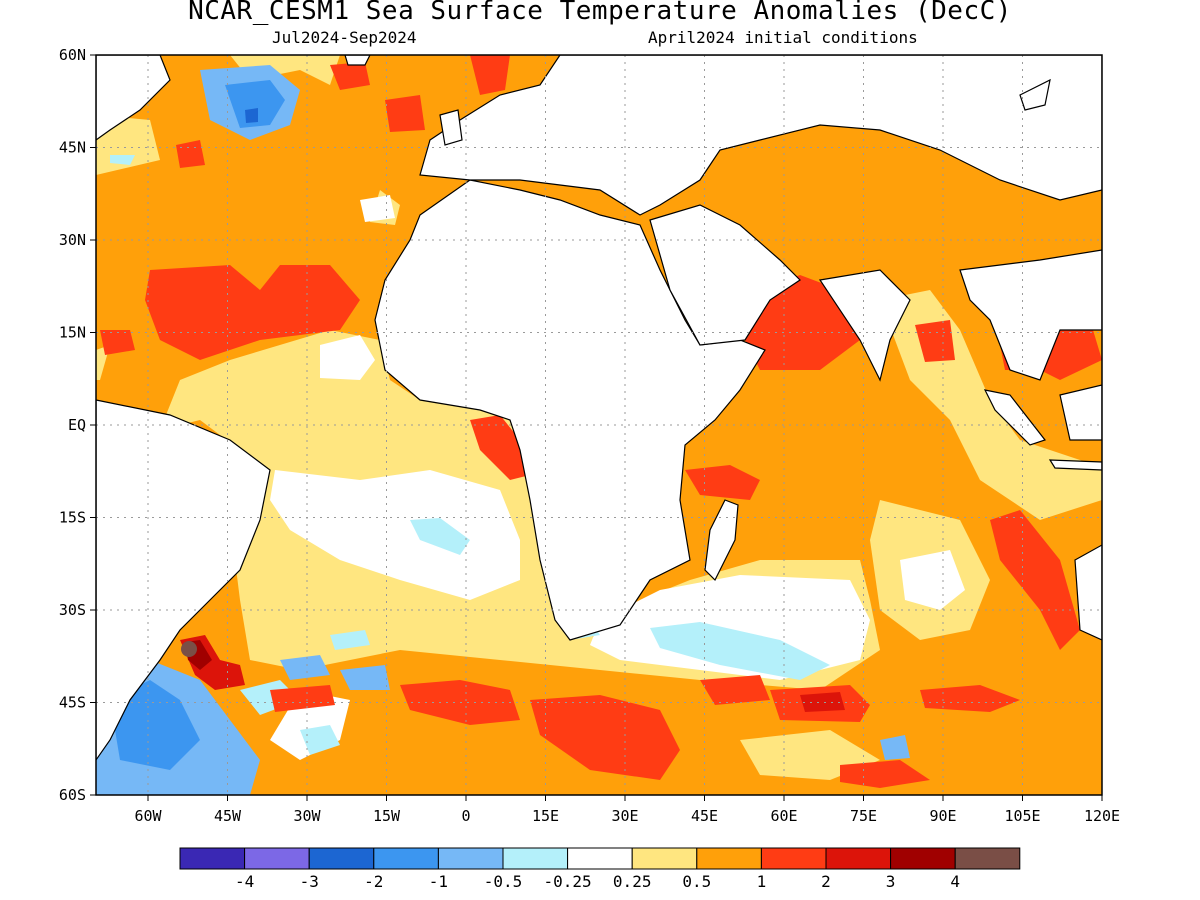 Image resolution: width=1200 pixels, height=900 pixels. Describe the element at coordinates (721, 540) in the screenshot. I see `land-madagascar` at that location.